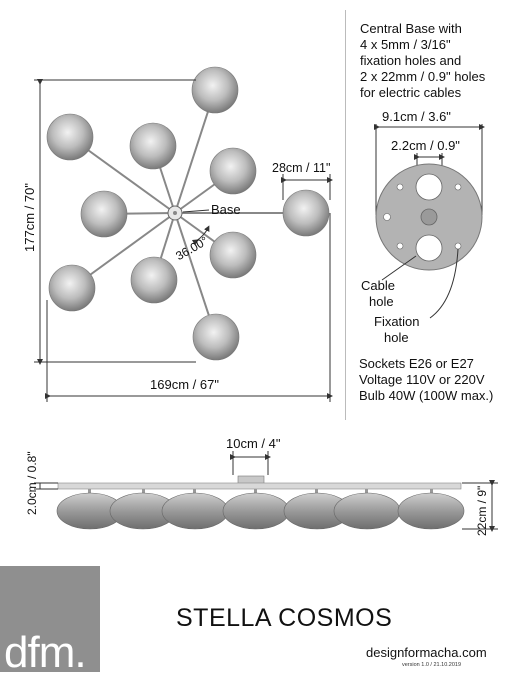 This screenshot has height=678, width=508. Describe the element at coordinates (429, 217) in the screenshot. I see `center-hole` at that location.